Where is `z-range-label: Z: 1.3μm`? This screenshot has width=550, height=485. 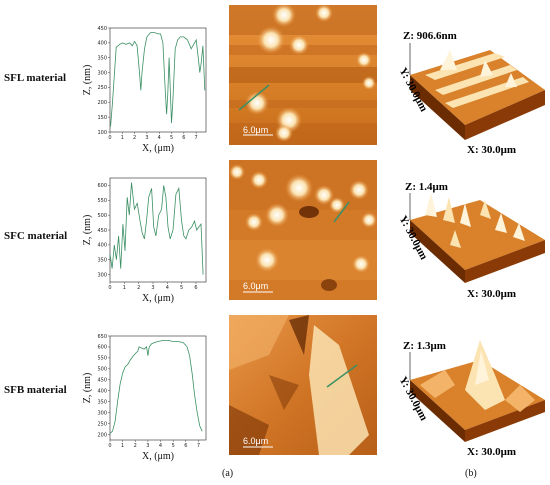
z-range-label: Z: 1.3μm is located at coordinates (424, 346).